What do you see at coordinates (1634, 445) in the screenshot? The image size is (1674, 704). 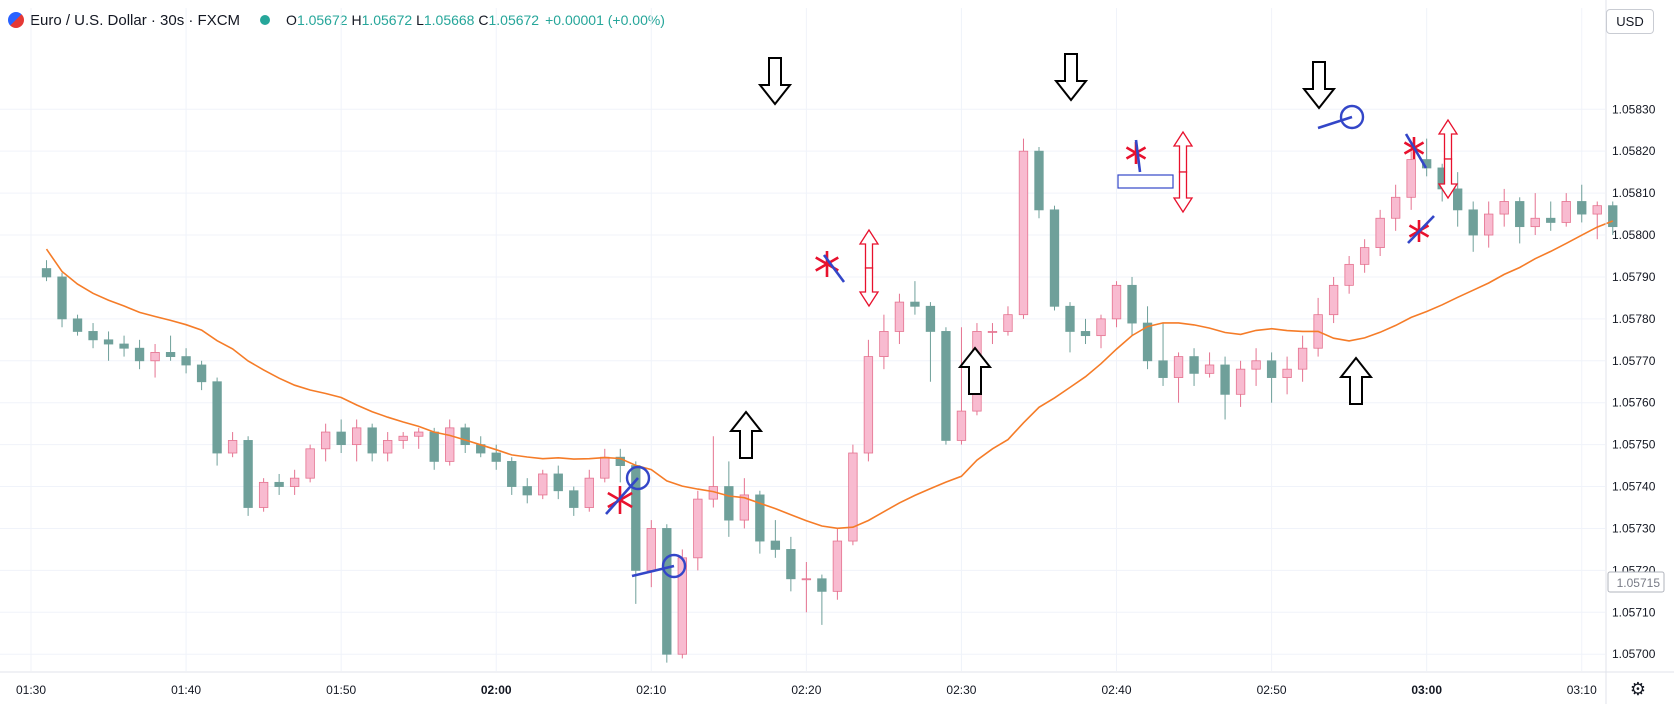 I see `y-tick-label: 1.05750` at bounding box center [1634, 445].